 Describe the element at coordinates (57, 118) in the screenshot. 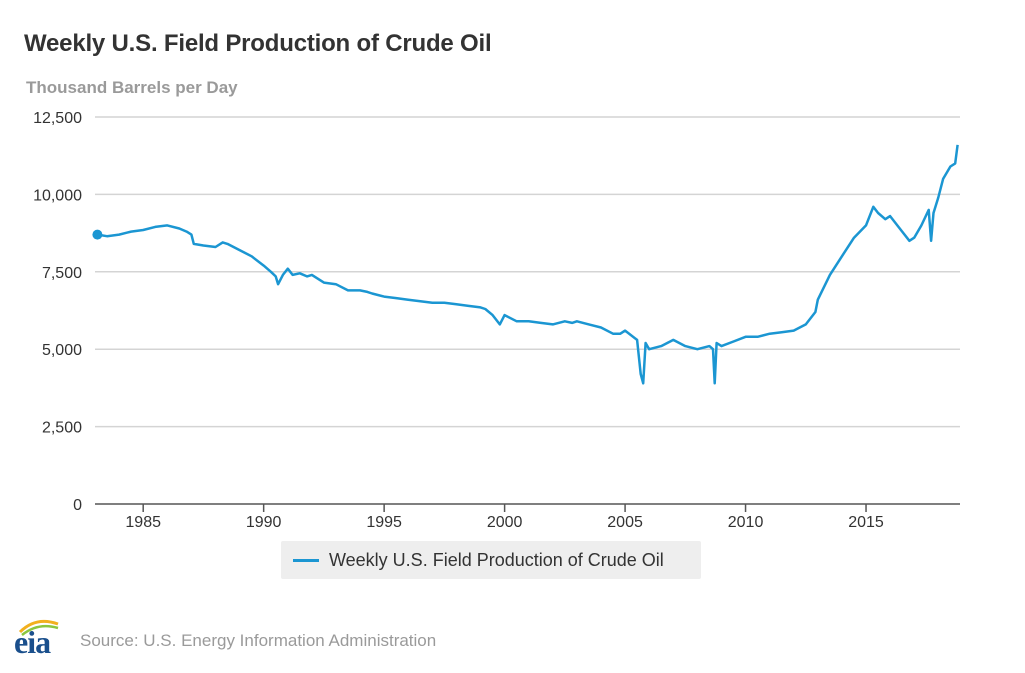

I see `y-tick-label: 12,500` at that location.